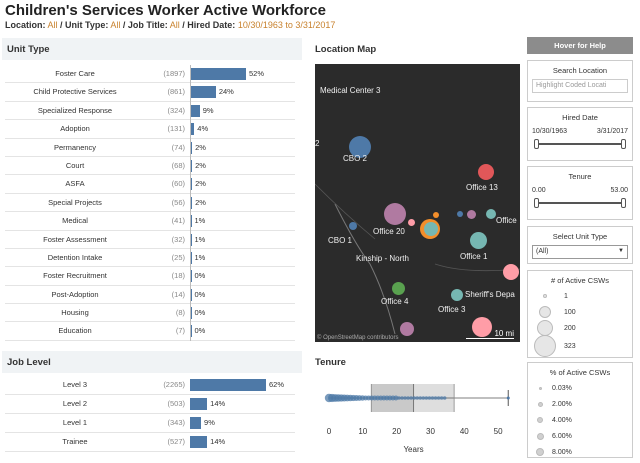 The image size is (640, 463). What do you see at coordinates (486, 172) in the screenshot?
I see `map-dot-office13` at bounding box center [486, 172].